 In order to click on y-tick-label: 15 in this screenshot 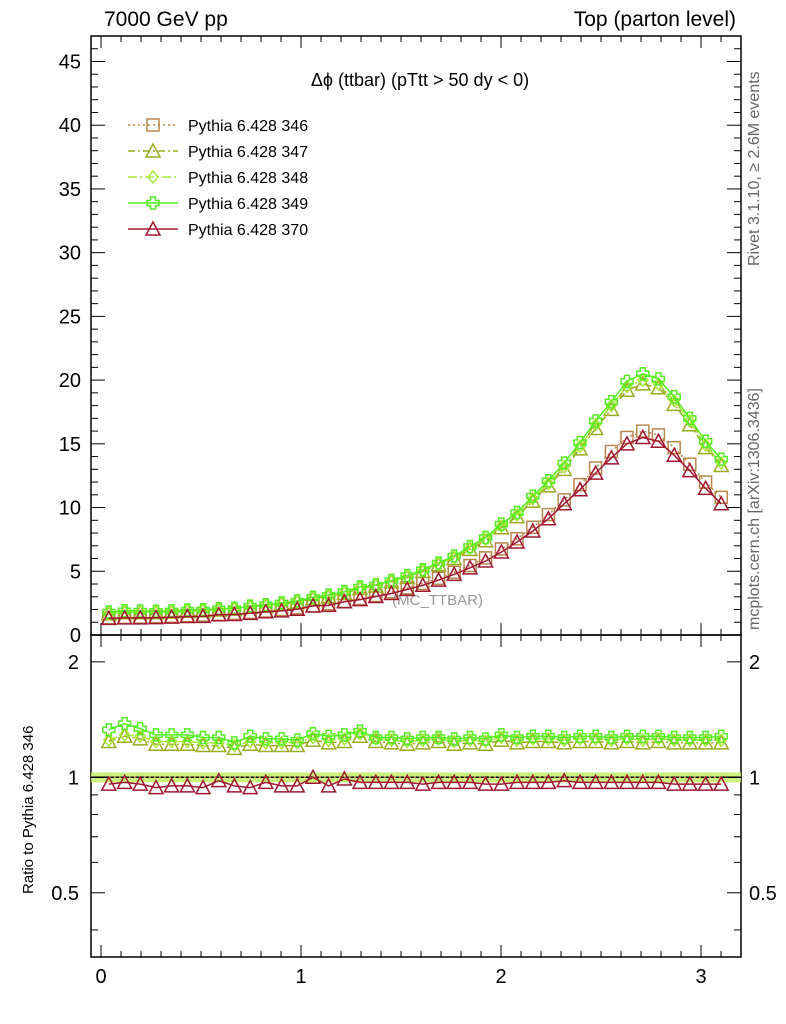, I will do `click(70, 445)`.